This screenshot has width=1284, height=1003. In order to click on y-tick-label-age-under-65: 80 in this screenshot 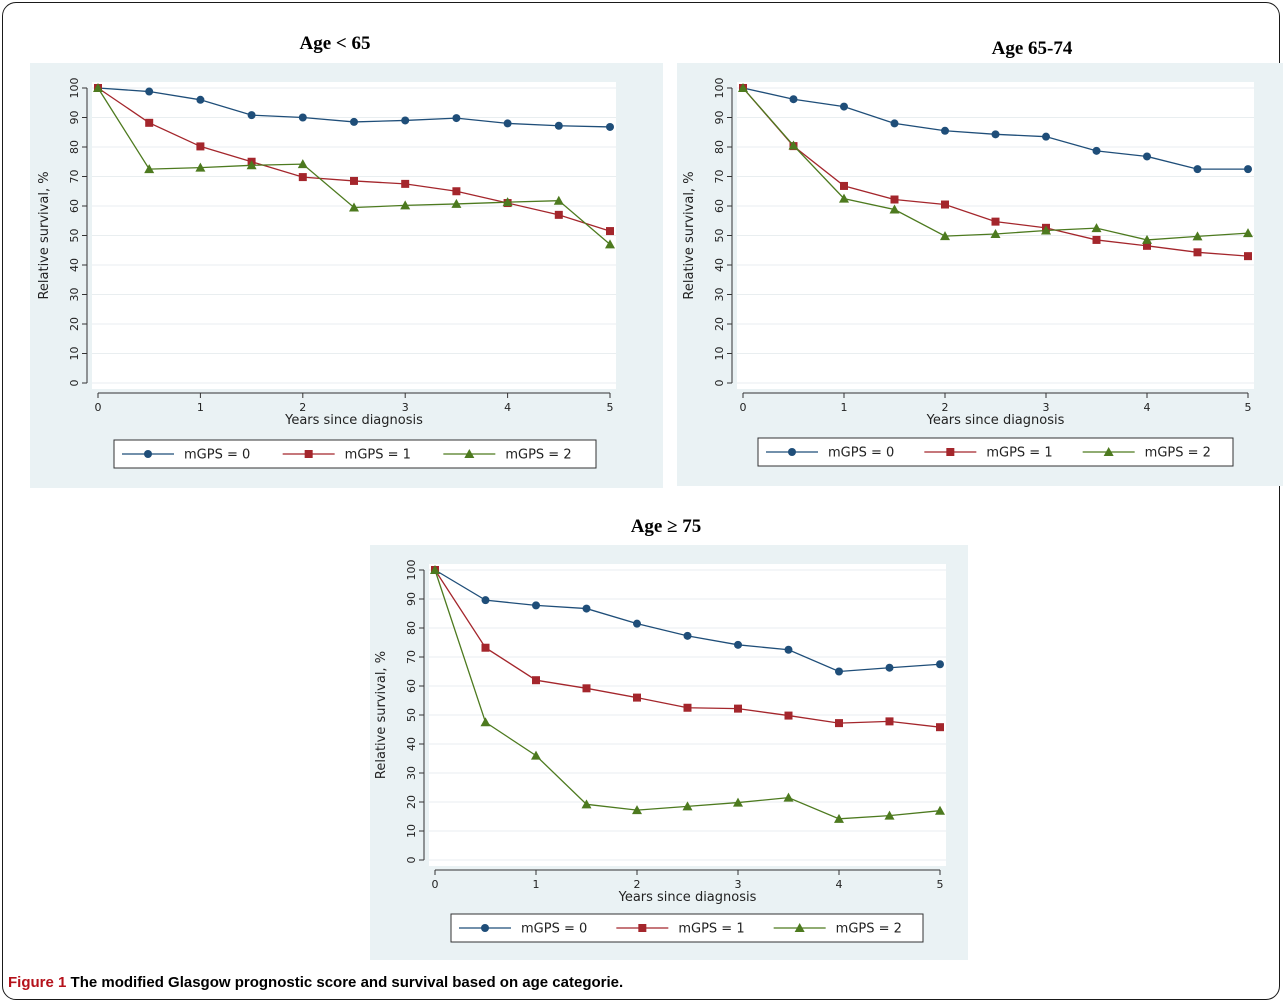, I will do `click(74, 147)`.